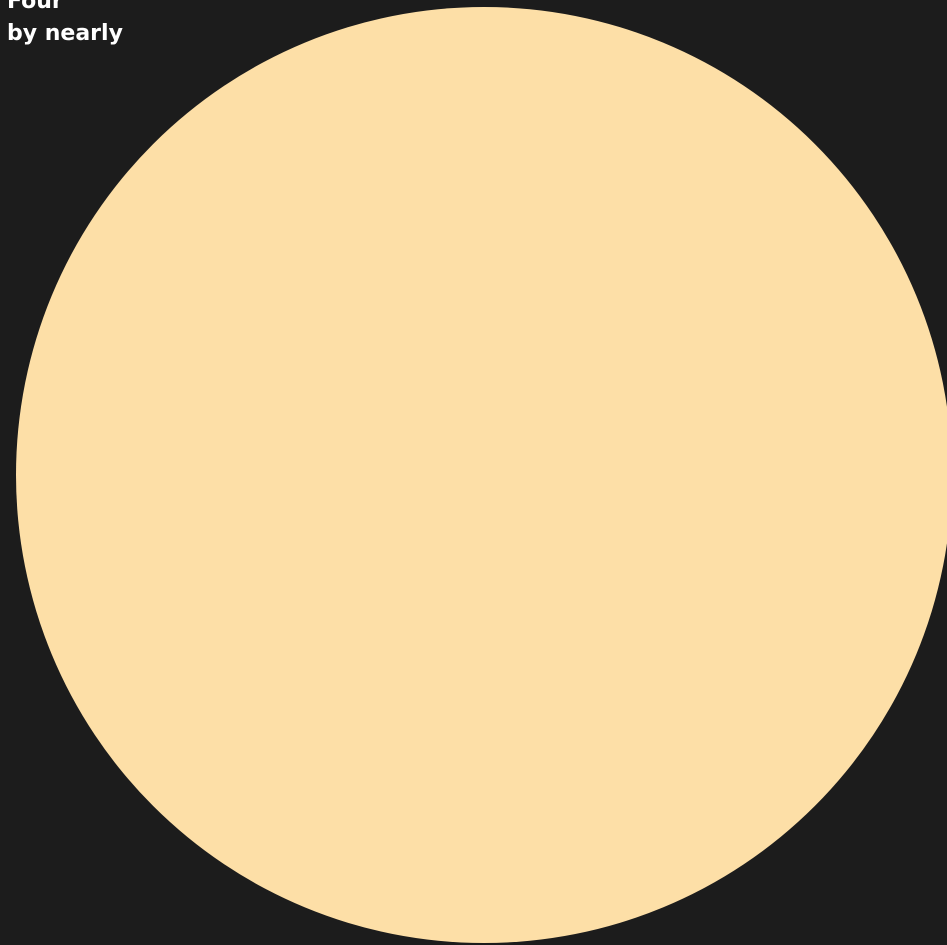 The width and height of the screenshot is (947, 945). Describe the element at coordinates (35, 7) in the screenshot. I see `caption-line-1: Four` at that location.